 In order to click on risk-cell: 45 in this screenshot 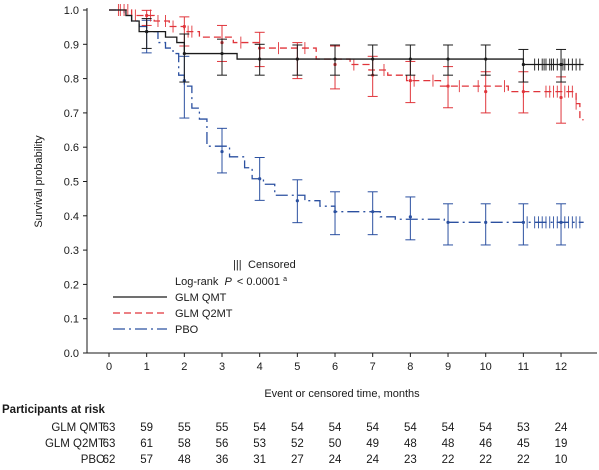, I will do `click(523, 444)`.